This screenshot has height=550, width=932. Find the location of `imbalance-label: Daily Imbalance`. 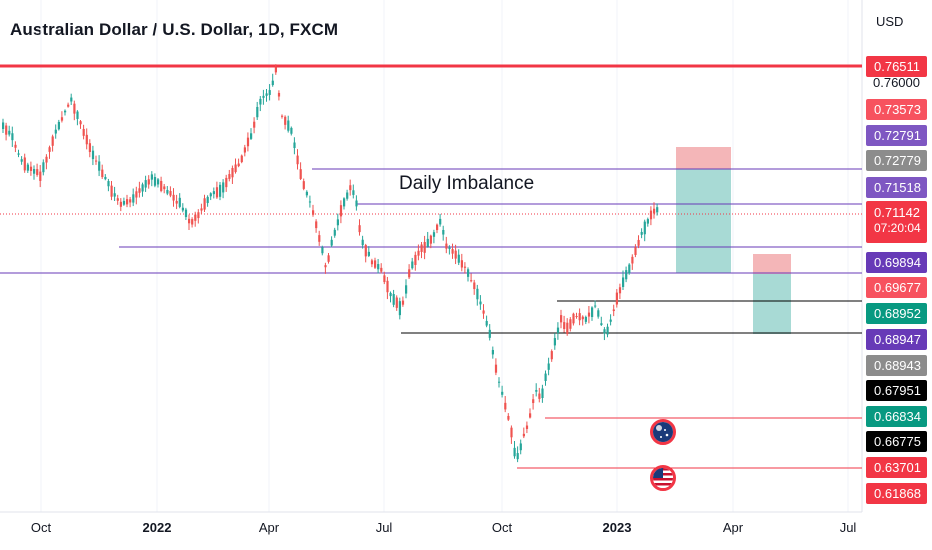

imbalance-label: Daily Imbalance is located at coordinates (467, 183).